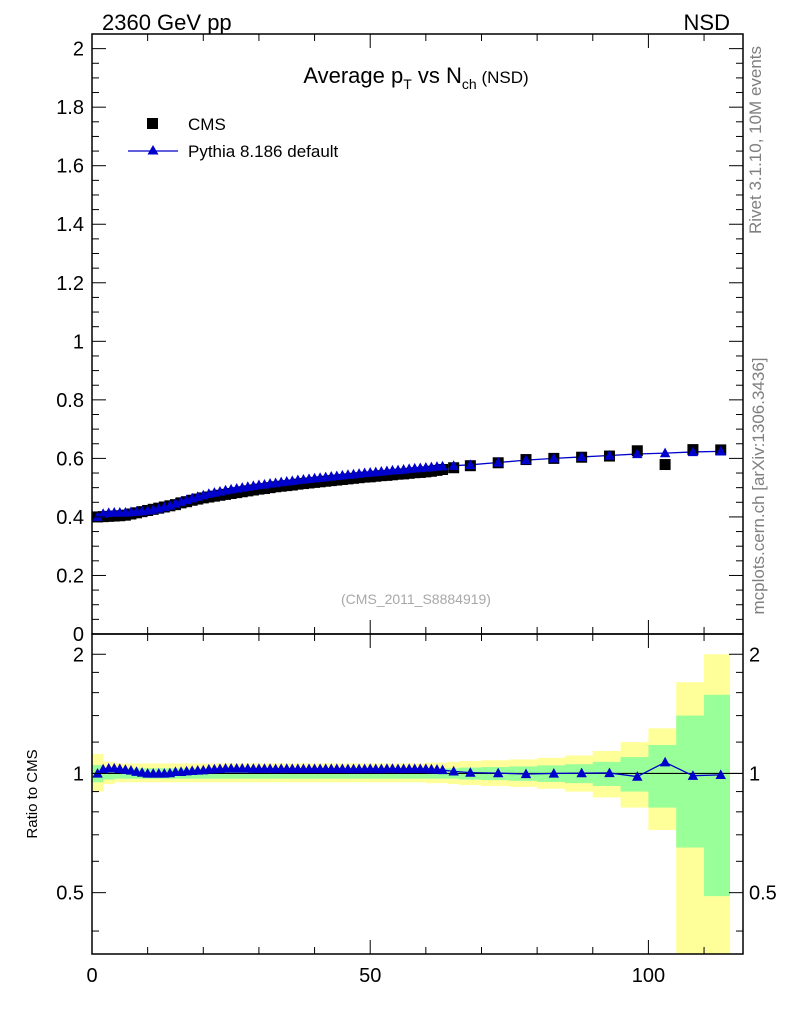 The image size is (786, 1024). What do you see at coordinates (70, 108) in the screenshot?
I see `main-y-tick-label: 1.8` at bounding box center [70, 108].